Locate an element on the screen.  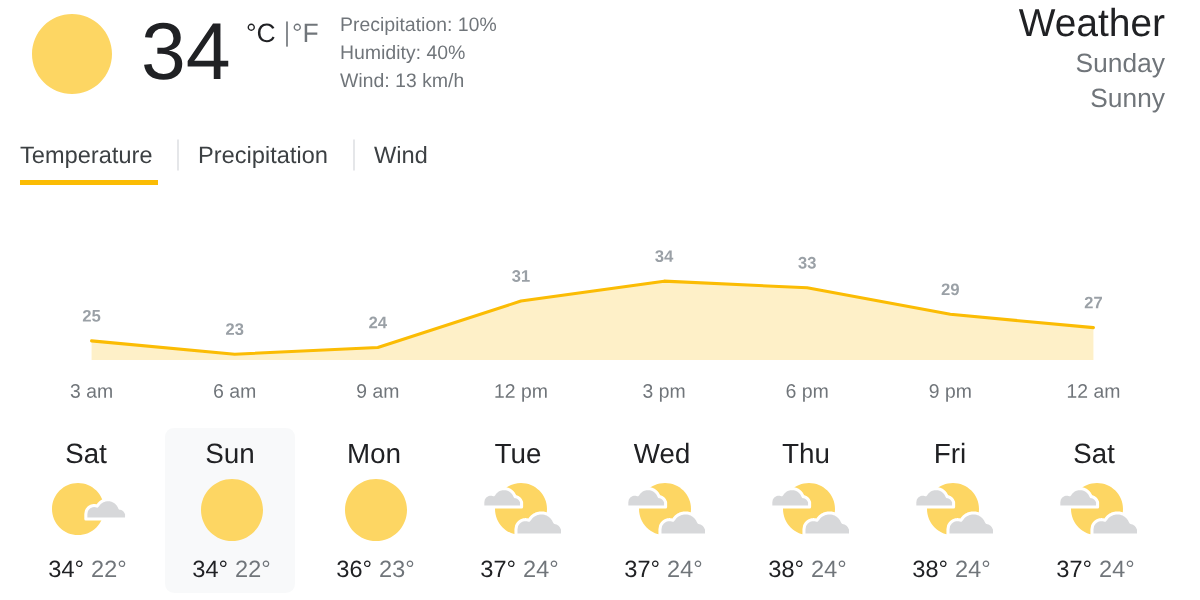
category-label: Tue is located at coordinates (518, 453).